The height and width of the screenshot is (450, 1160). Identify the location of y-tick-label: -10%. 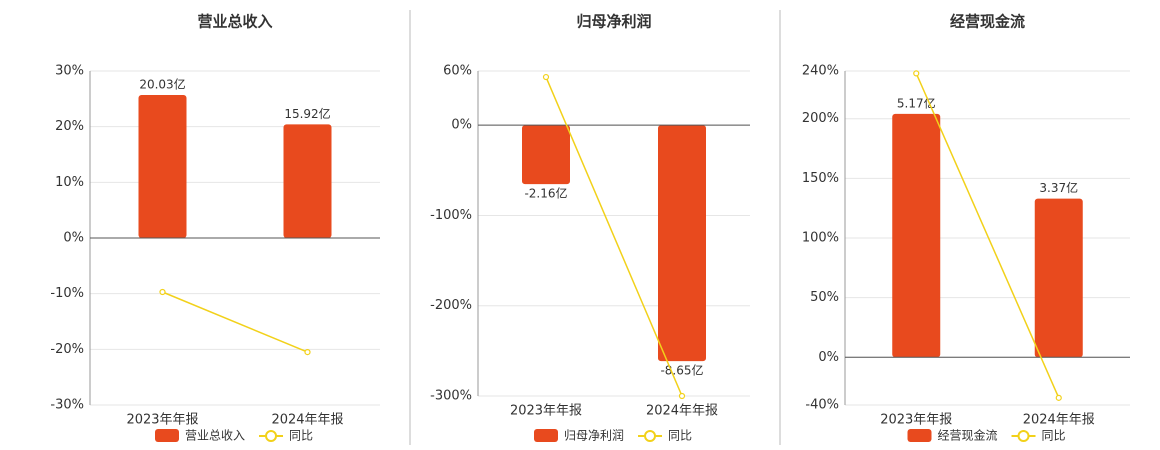
(67, 293).